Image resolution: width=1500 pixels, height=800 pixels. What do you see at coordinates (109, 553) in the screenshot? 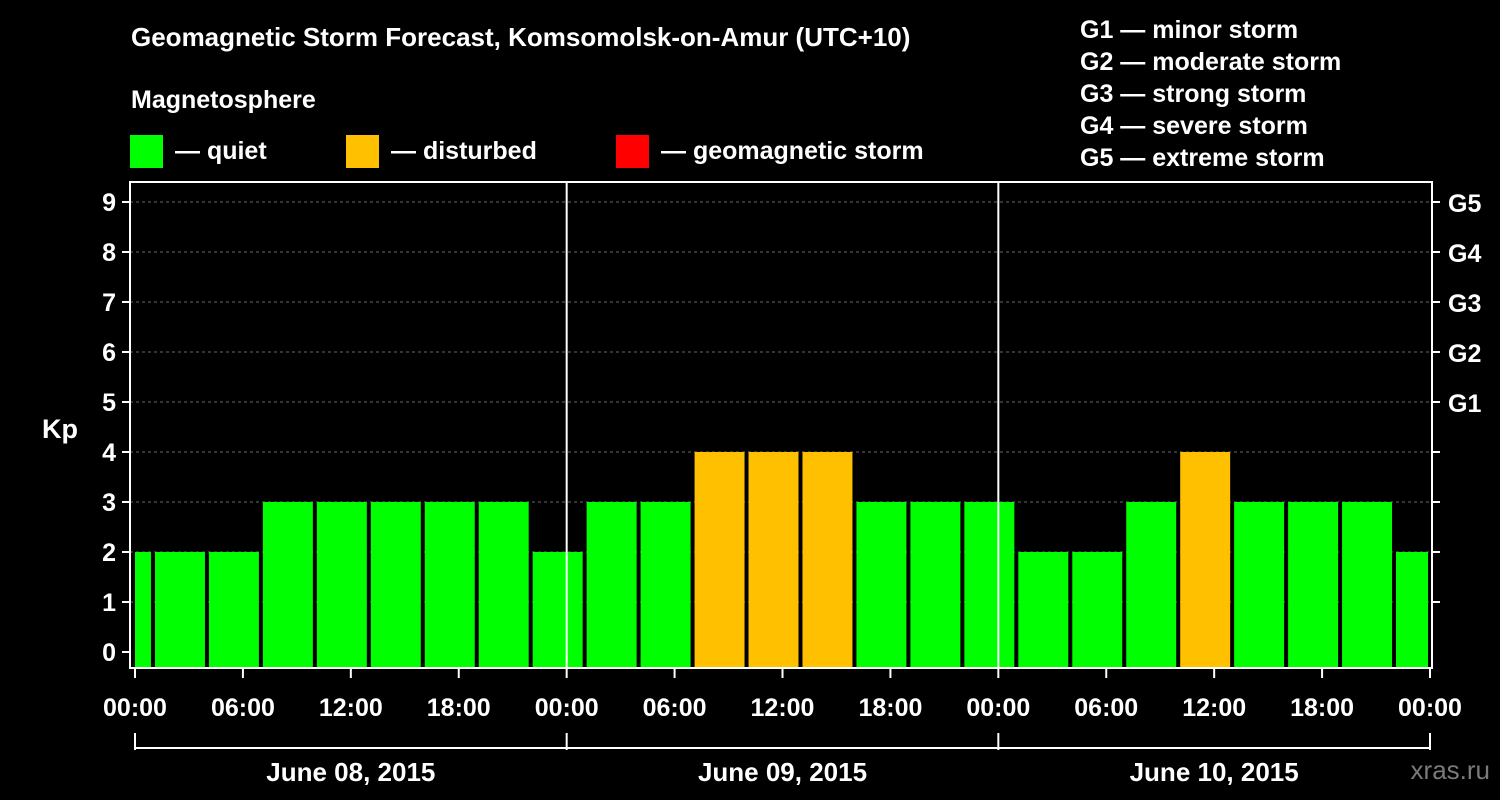
I see `ytick-label-2: 2` at bounding box center [109, 553].